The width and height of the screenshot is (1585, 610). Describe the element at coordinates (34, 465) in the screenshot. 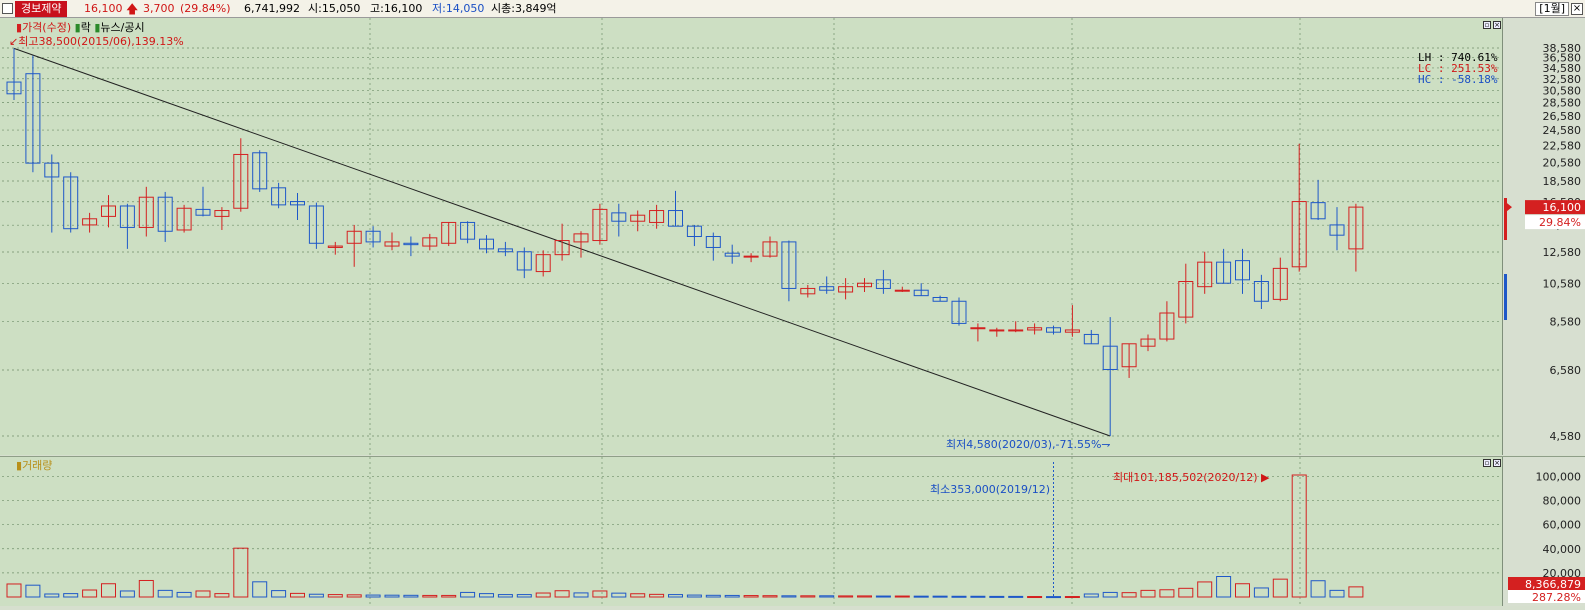

I see `volume-legend: ▮거래량` at that location.